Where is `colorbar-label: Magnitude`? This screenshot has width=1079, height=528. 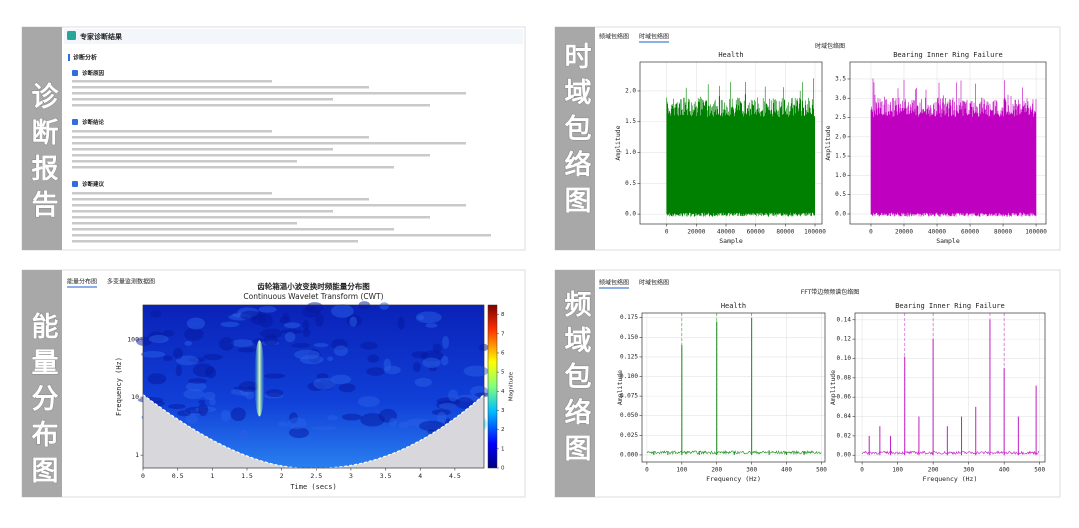 colorbar-label: Magnitude is located at coordinates (512, 386).